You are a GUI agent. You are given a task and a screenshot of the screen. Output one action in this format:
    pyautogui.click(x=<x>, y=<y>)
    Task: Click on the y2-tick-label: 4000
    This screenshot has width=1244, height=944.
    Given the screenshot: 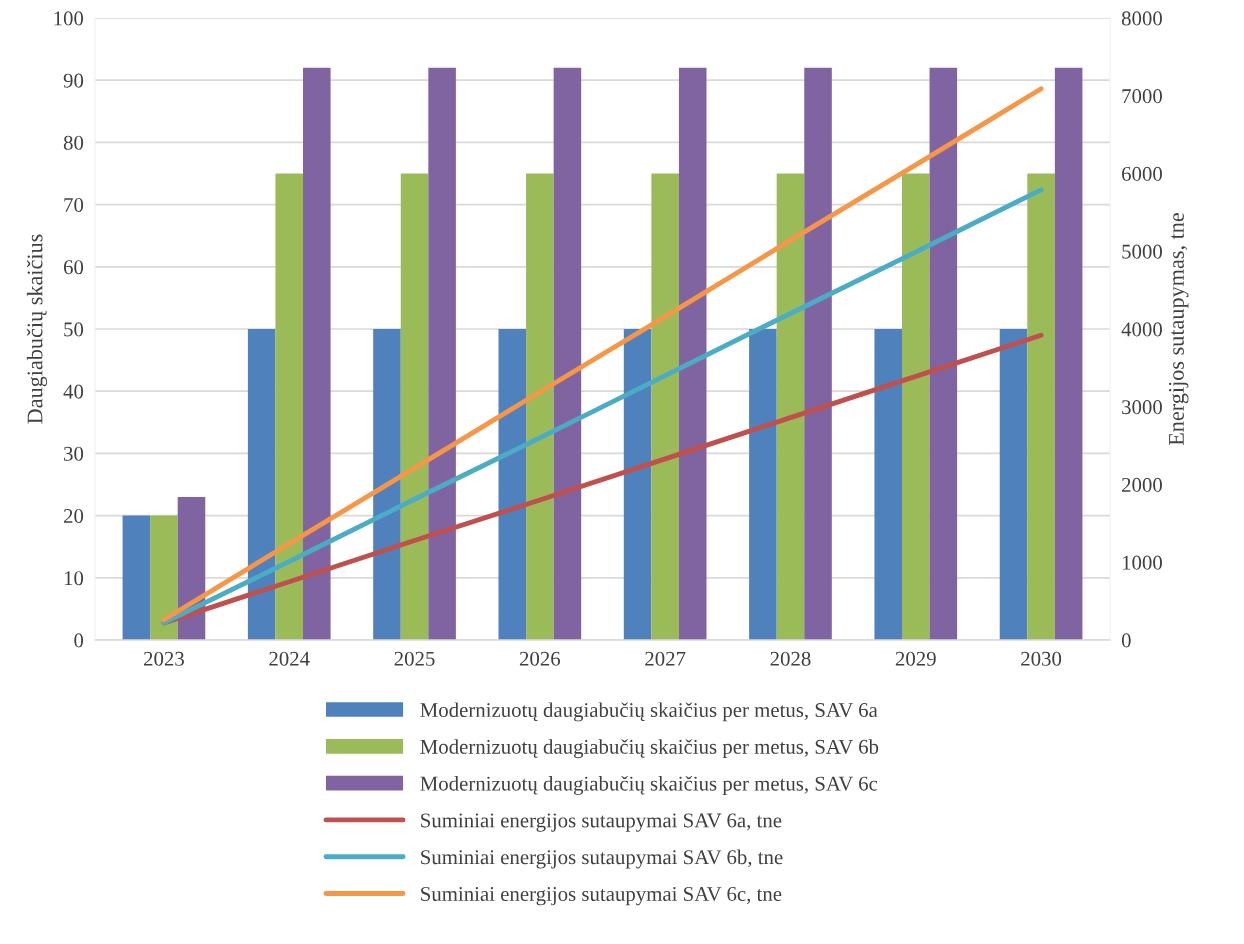 What is the action you would take?
    pyautogui.click(x=1141, y=329)
    